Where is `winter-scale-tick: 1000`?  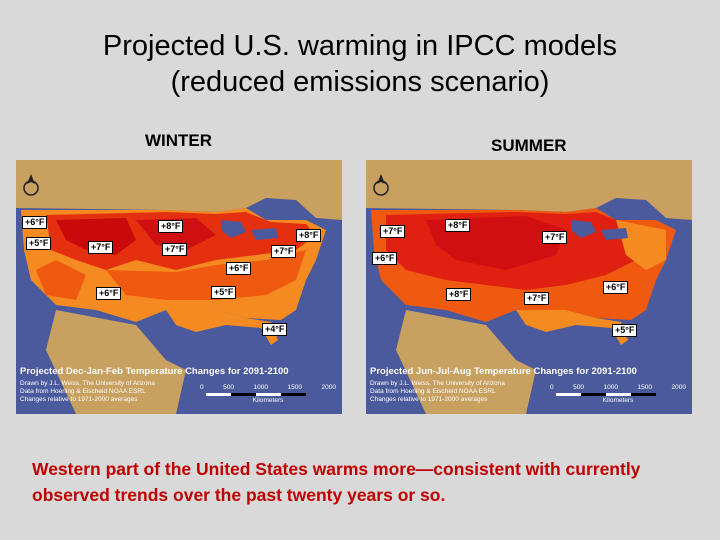
winter-scale-tick: 1000 is located at coordinates (260, 387).